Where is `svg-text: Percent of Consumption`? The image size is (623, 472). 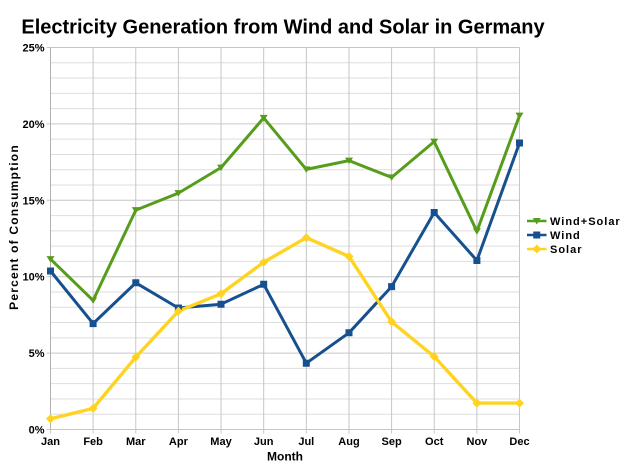 svg-text: Percent of Consumption is located at coordinates (14, 227).